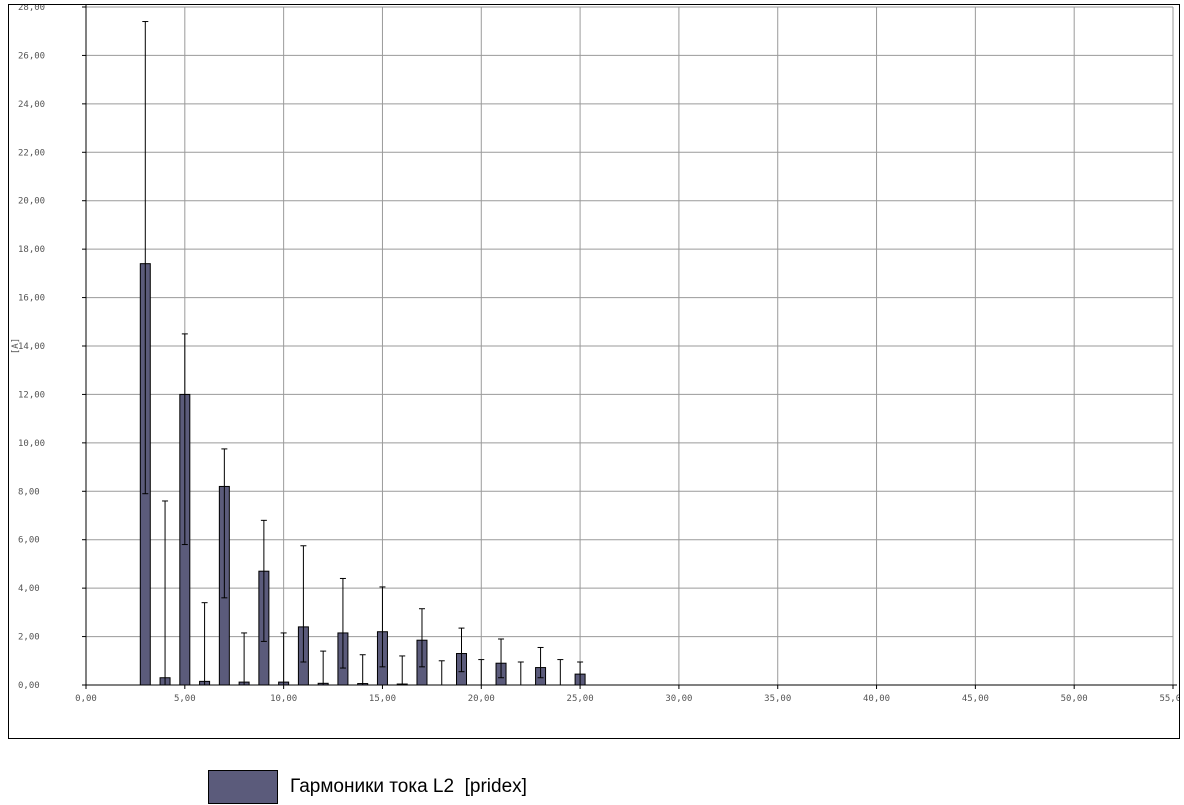 Image resolution: width=1184 pixels, height=805 pixels. Describe the element at coordinates (86, 699) in the screenshot. I see `x-tick-label: 0,00` at that location.